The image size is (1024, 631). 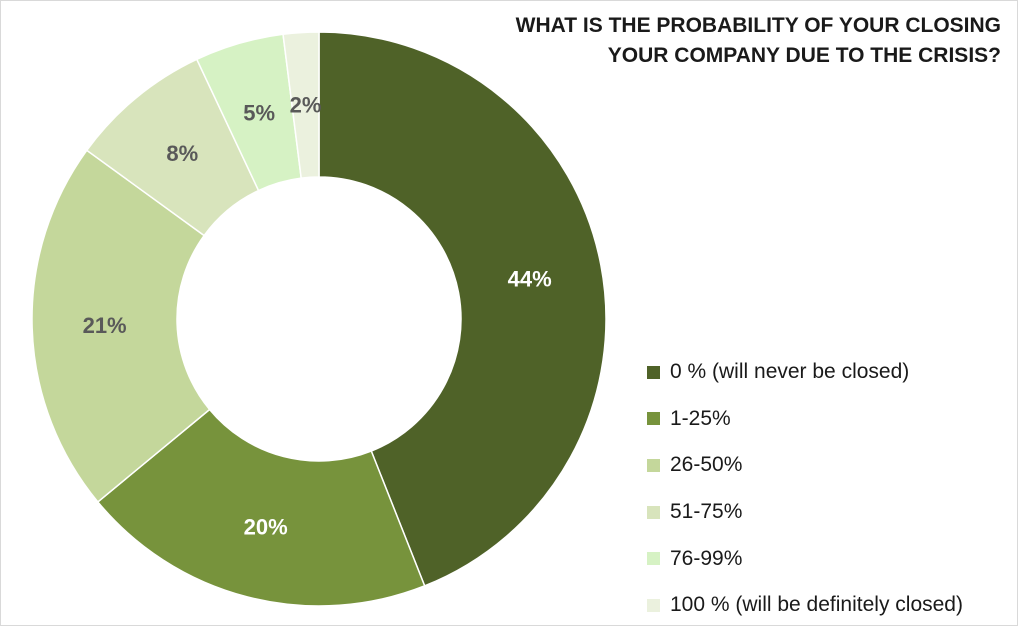 What do you see at coordinates (805, 419) in the screenshot?
I see `legend-item: 1-25%` at bounding box center [805, 419].